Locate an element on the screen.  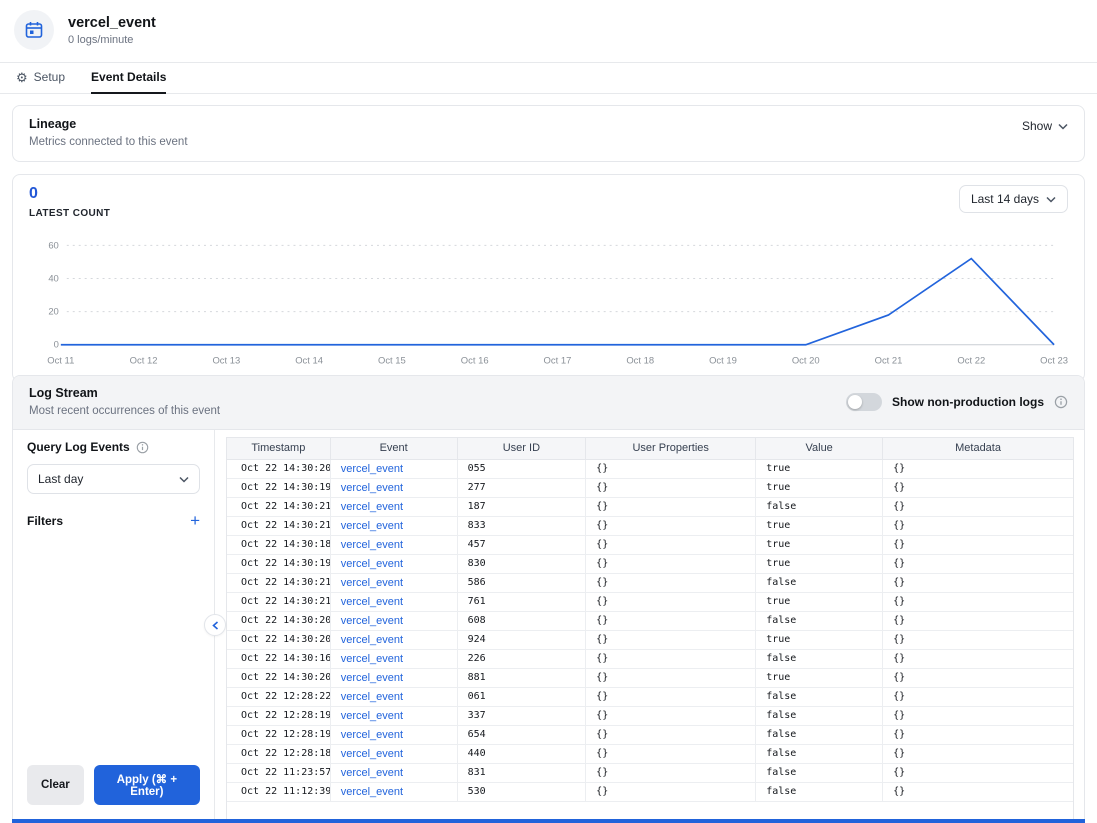
page-title: vercel_event is located at coordinates (112, 22).